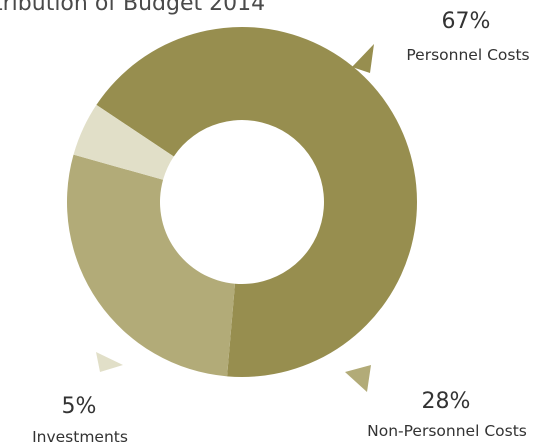 This screenshot has height=444, width=553. What do you see at coordinates (446, 401) in the screenshot?
I see `percent-label-non-personnel-costs: 28%` at bounding box center [446, 401].